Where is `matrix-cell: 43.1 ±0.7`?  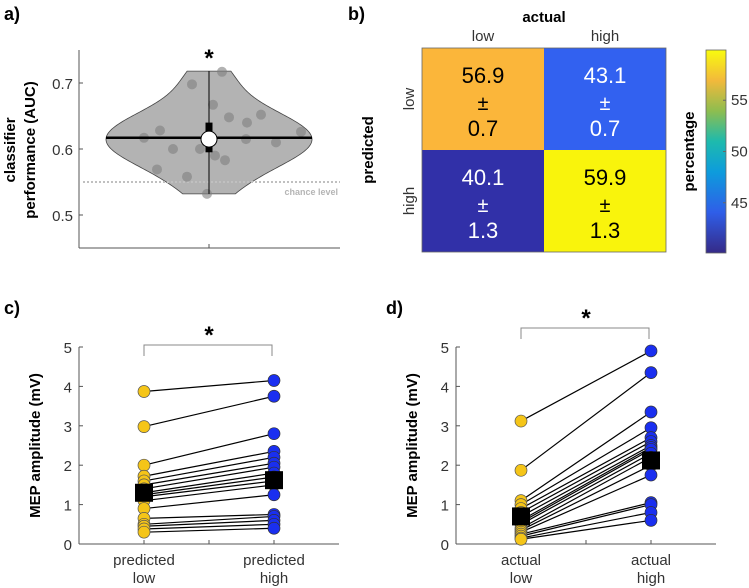 matrix-cell: 43.1 ±0.7 is located at coordinates (605, 99).